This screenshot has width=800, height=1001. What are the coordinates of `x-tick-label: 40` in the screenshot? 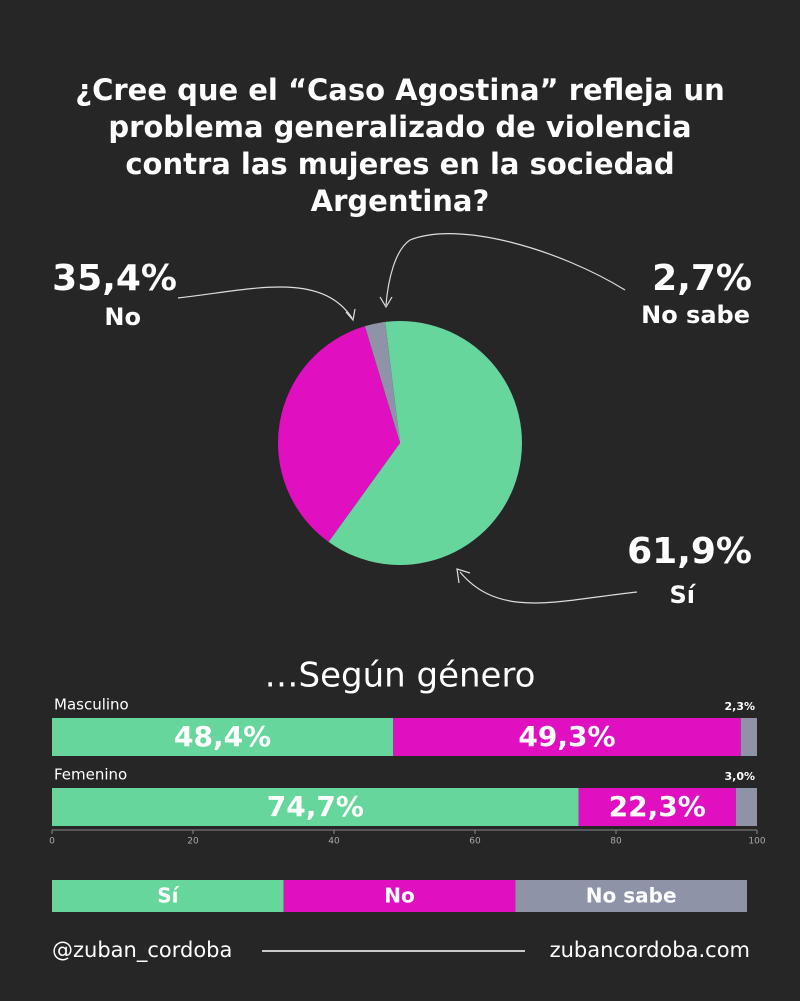 It's located at (334, 842).